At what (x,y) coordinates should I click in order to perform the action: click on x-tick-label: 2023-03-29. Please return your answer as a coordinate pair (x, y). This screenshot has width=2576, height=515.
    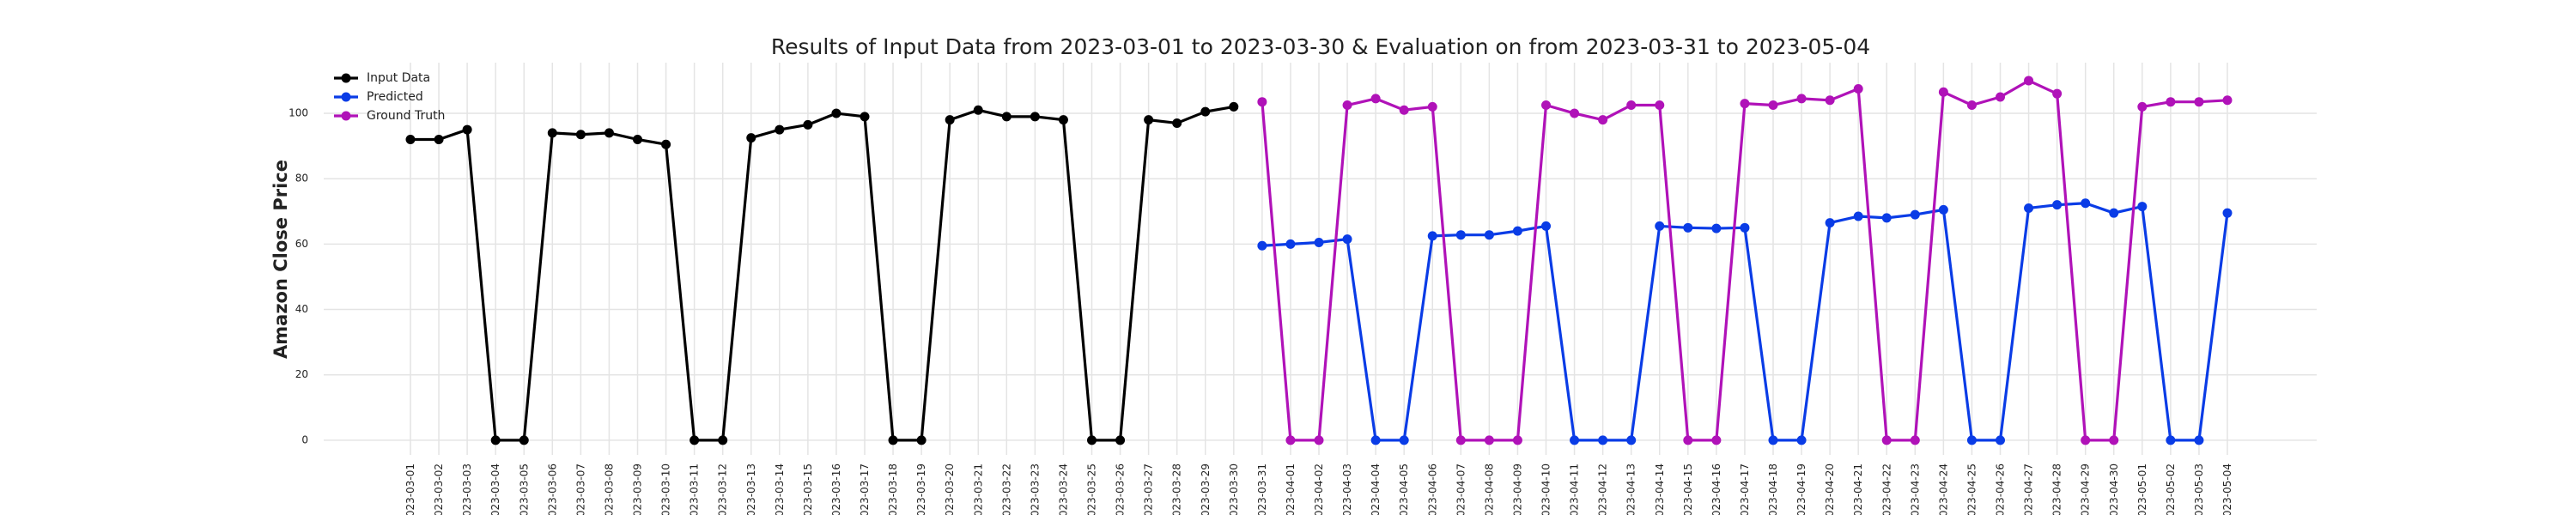
    Looking at the image, I should click on (1206, 489).